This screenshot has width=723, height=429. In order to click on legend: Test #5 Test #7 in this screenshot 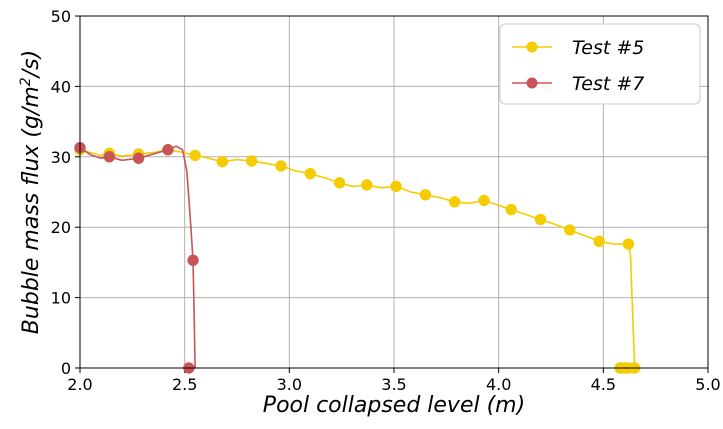, I will do `click(600, 64)`.